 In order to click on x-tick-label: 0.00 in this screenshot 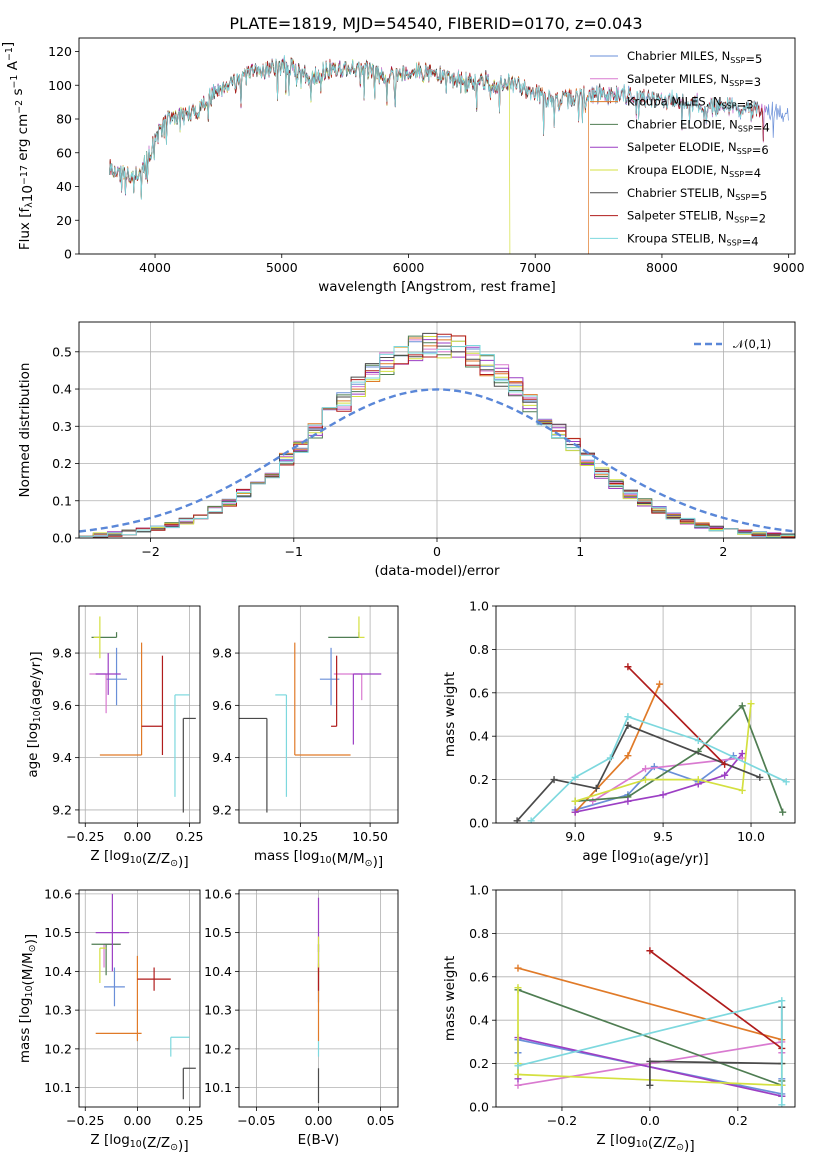, I will do `click(319, 1120)`.